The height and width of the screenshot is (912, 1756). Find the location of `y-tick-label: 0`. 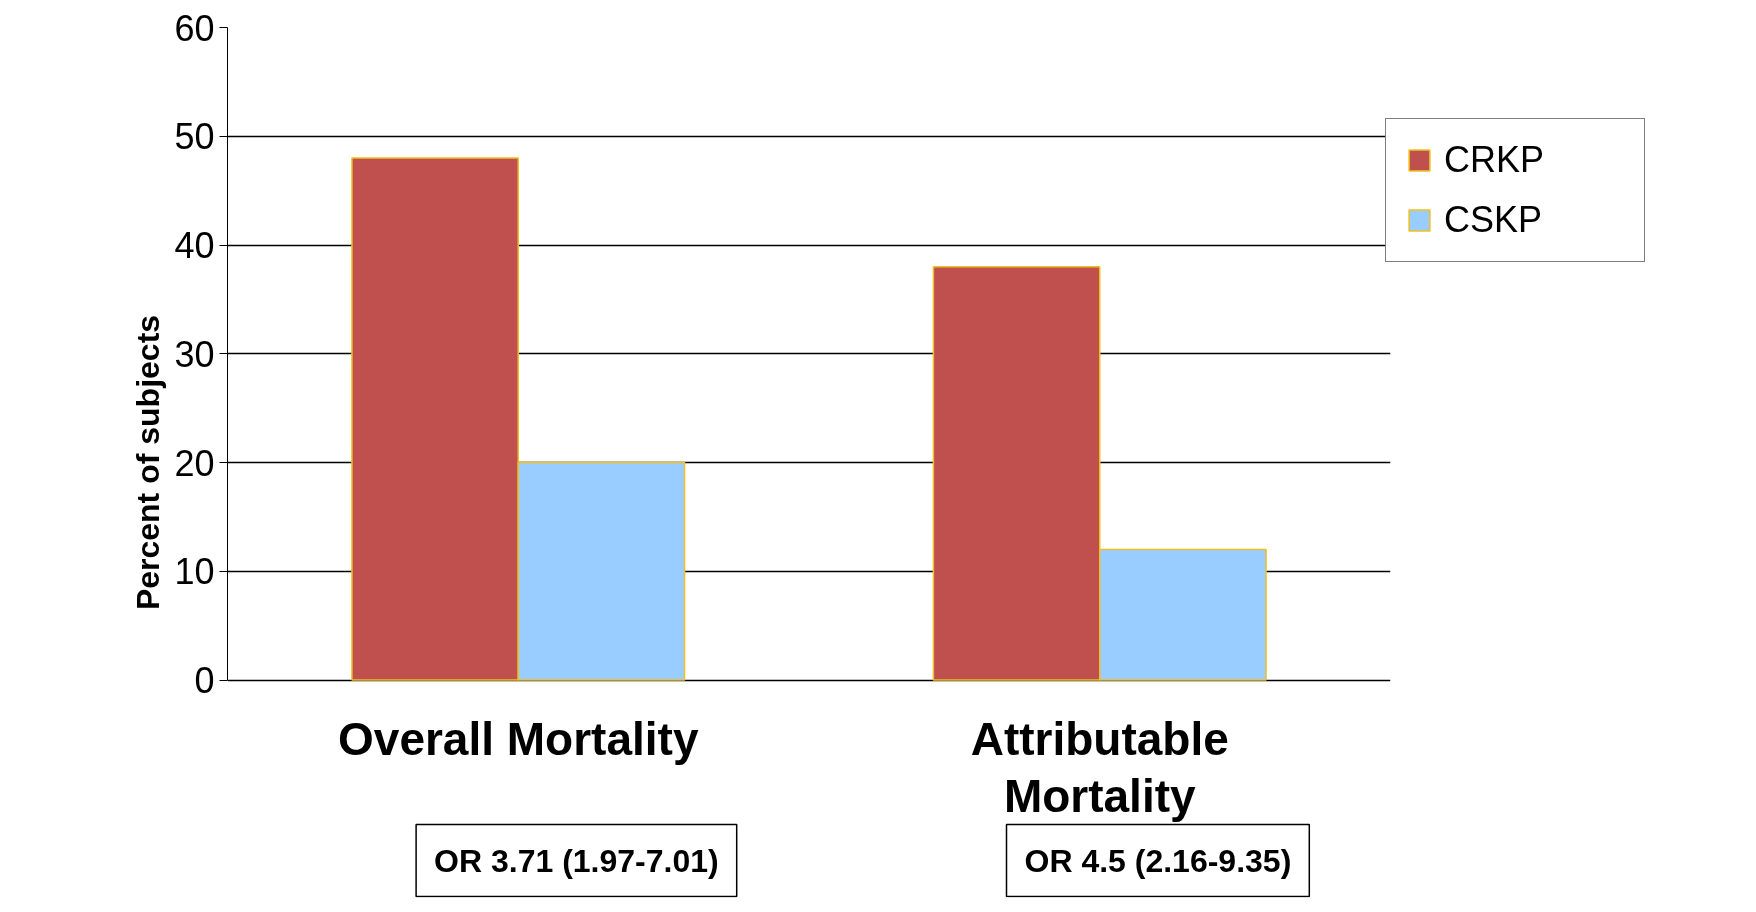

y-tick-label: 0 is located at coordinates (204, 680).